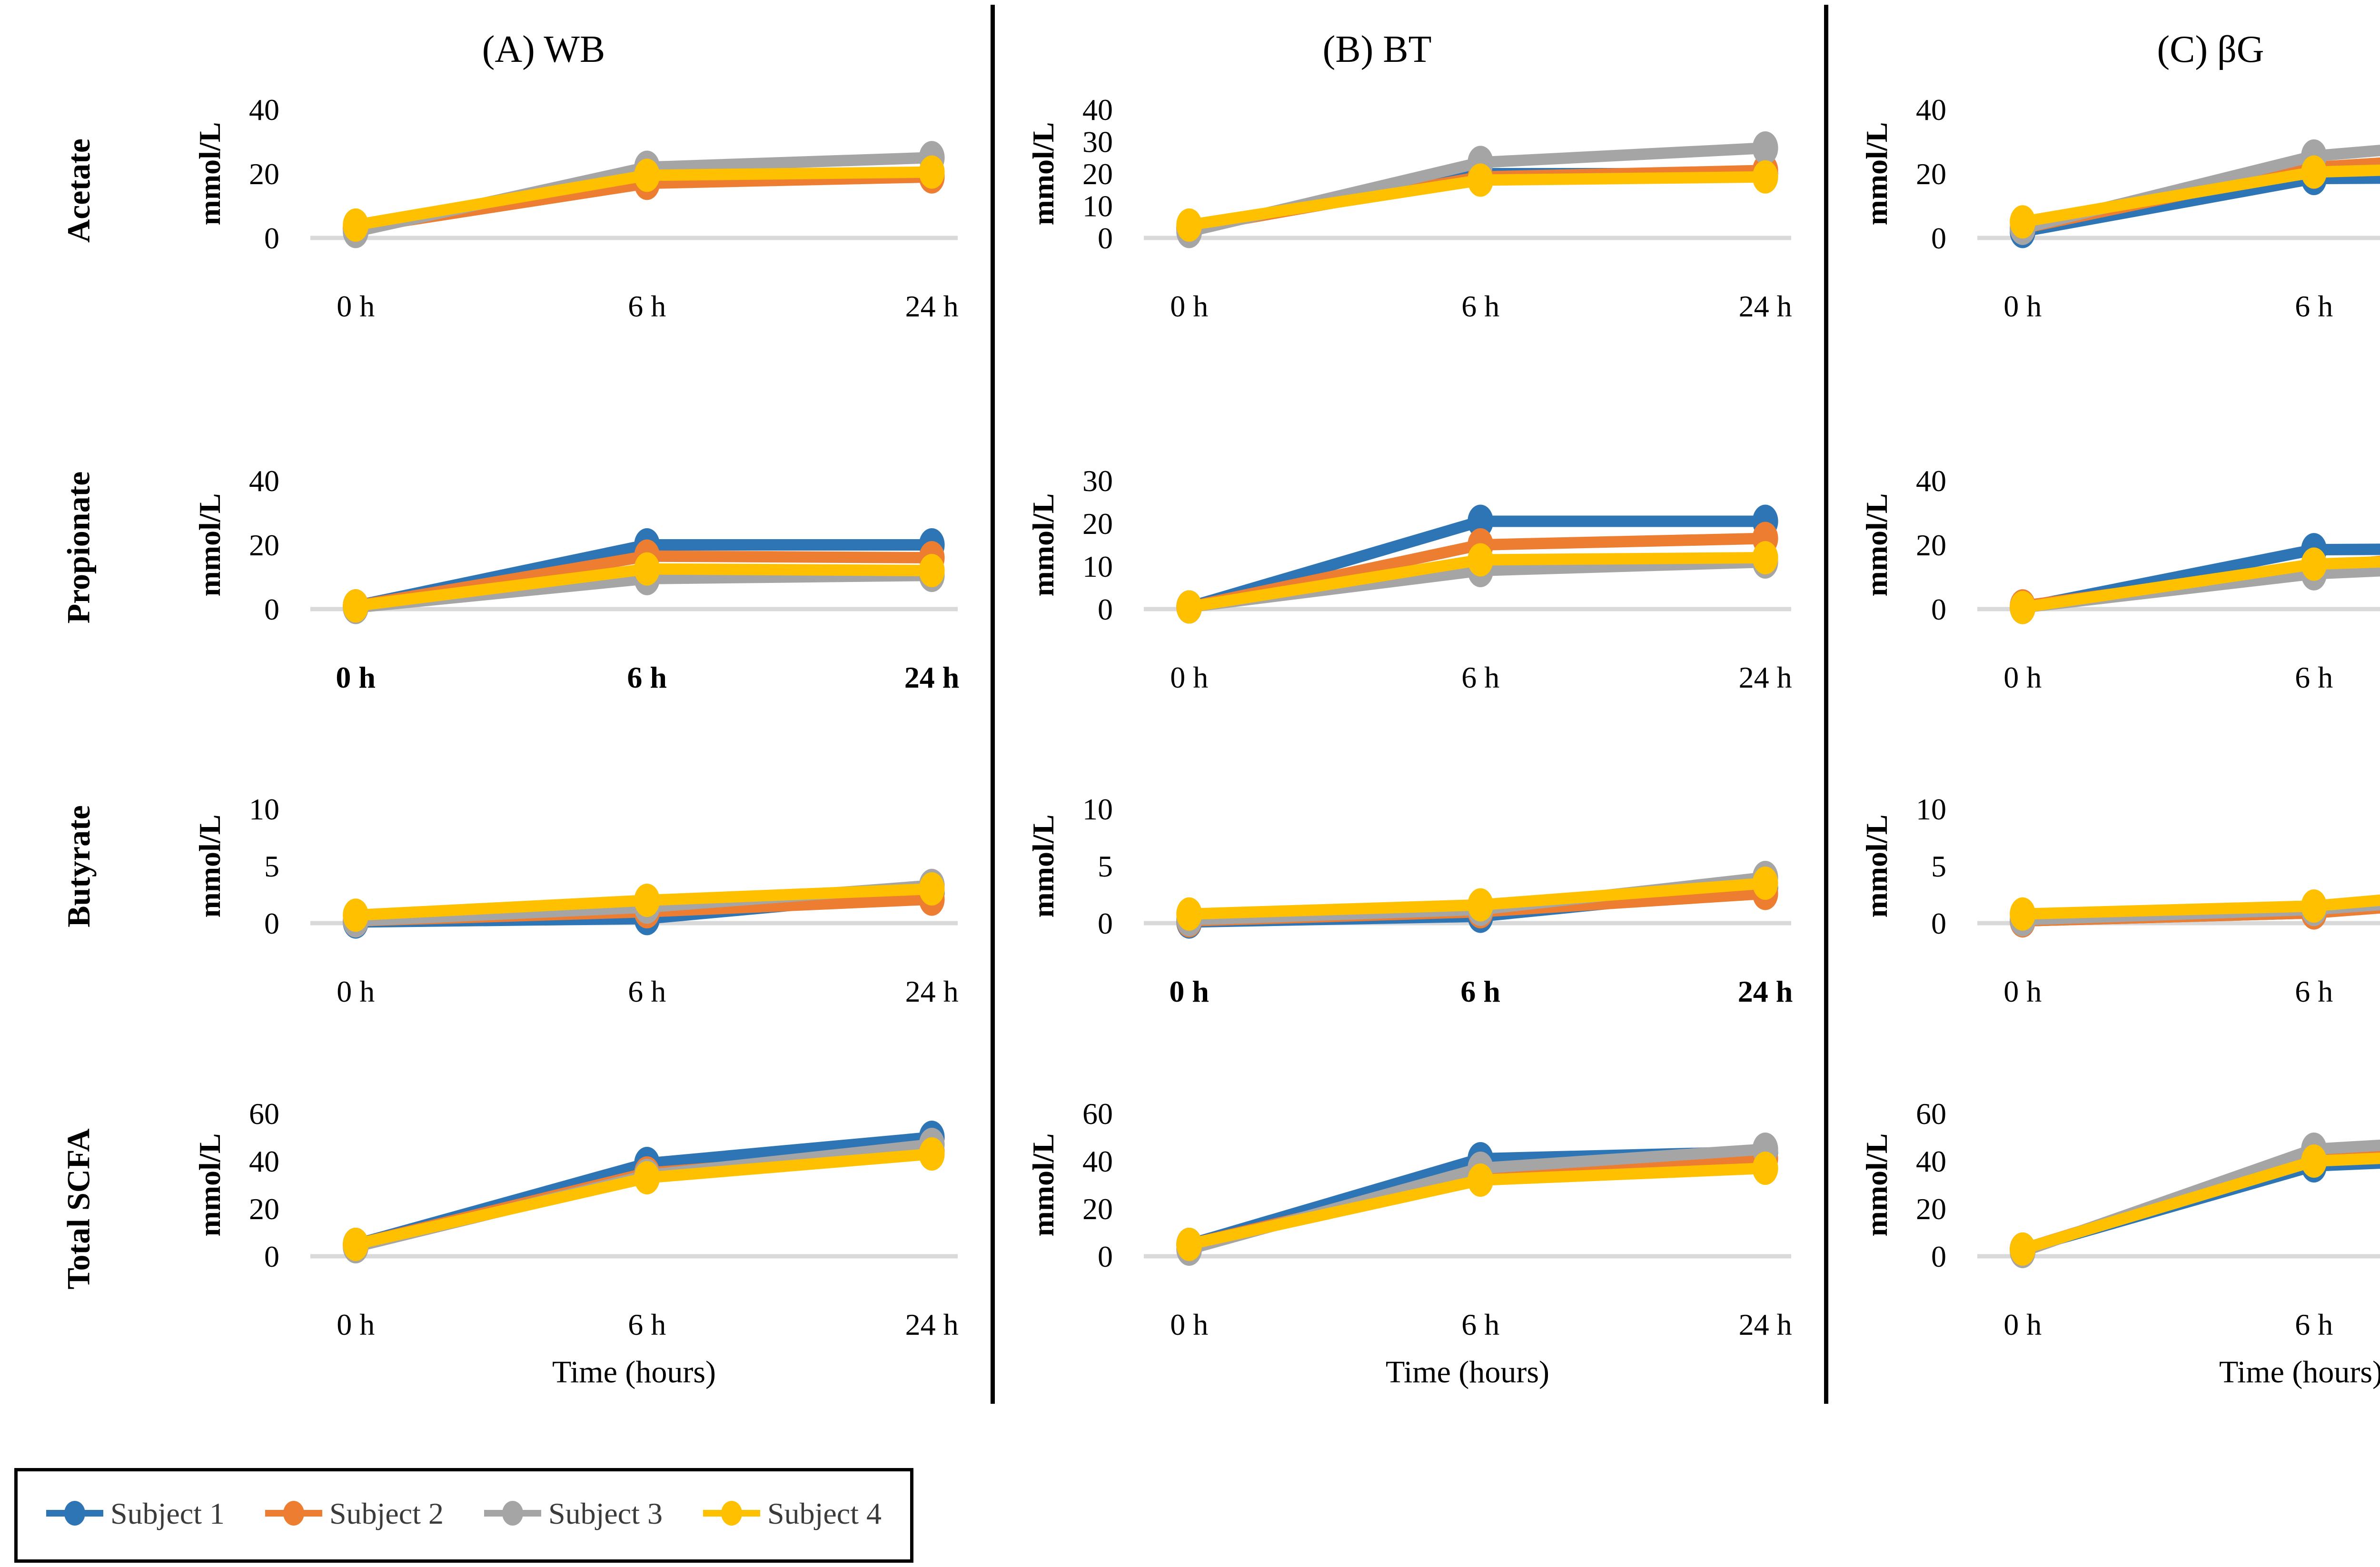 The height and width of the screenshot is (1567, 2380). I want to click on legend-item-subject-4: Subject 4, so click(792, 1513).